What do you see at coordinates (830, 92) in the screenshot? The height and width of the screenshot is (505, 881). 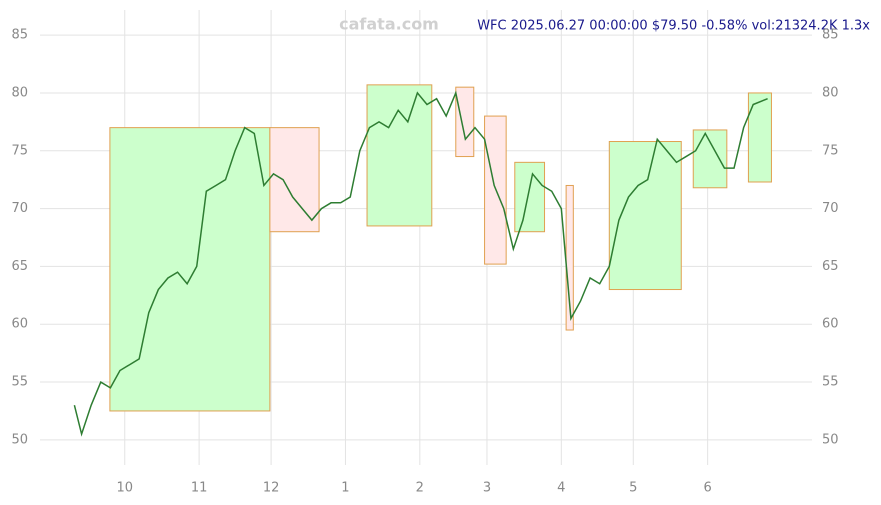 I see `y-tick-label-right: 80` at bounding box center [830, 92].